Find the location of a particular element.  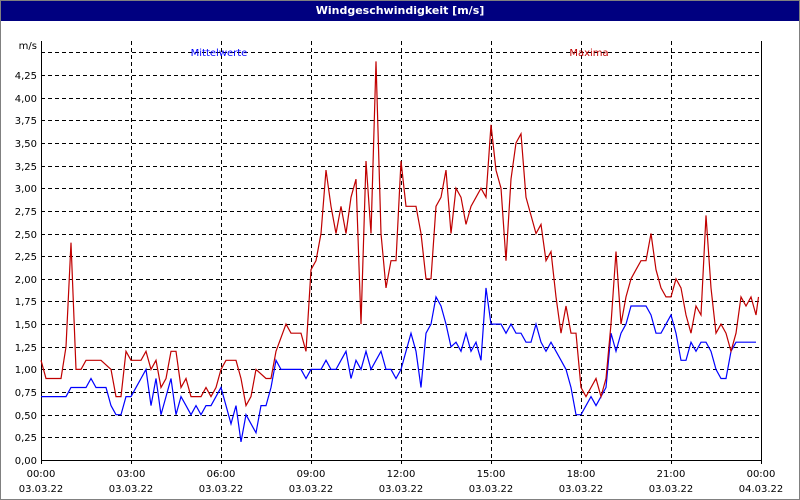

x-tick-time: 09:00 is located at coordinates (311, 474).